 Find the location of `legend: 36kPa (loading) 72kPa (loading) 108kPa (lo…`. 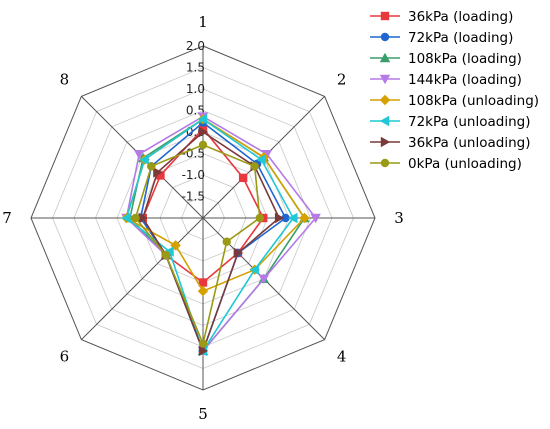

legend: 36kPa (loading) 72kPa (loading) 108kPa (lo… is located at coordinates (454, 90).